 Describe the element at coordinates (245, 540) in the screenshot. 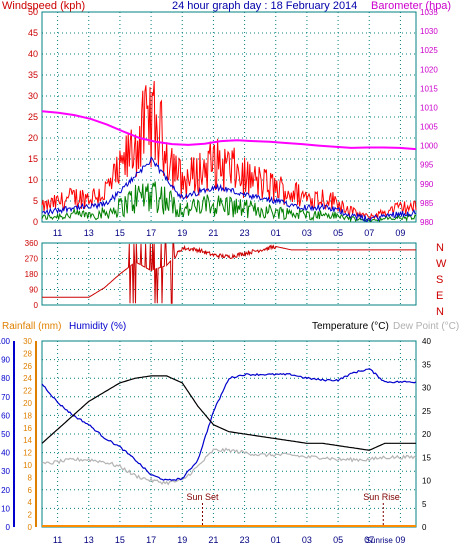

I see `lower-time-tick-label: 23` at that location.